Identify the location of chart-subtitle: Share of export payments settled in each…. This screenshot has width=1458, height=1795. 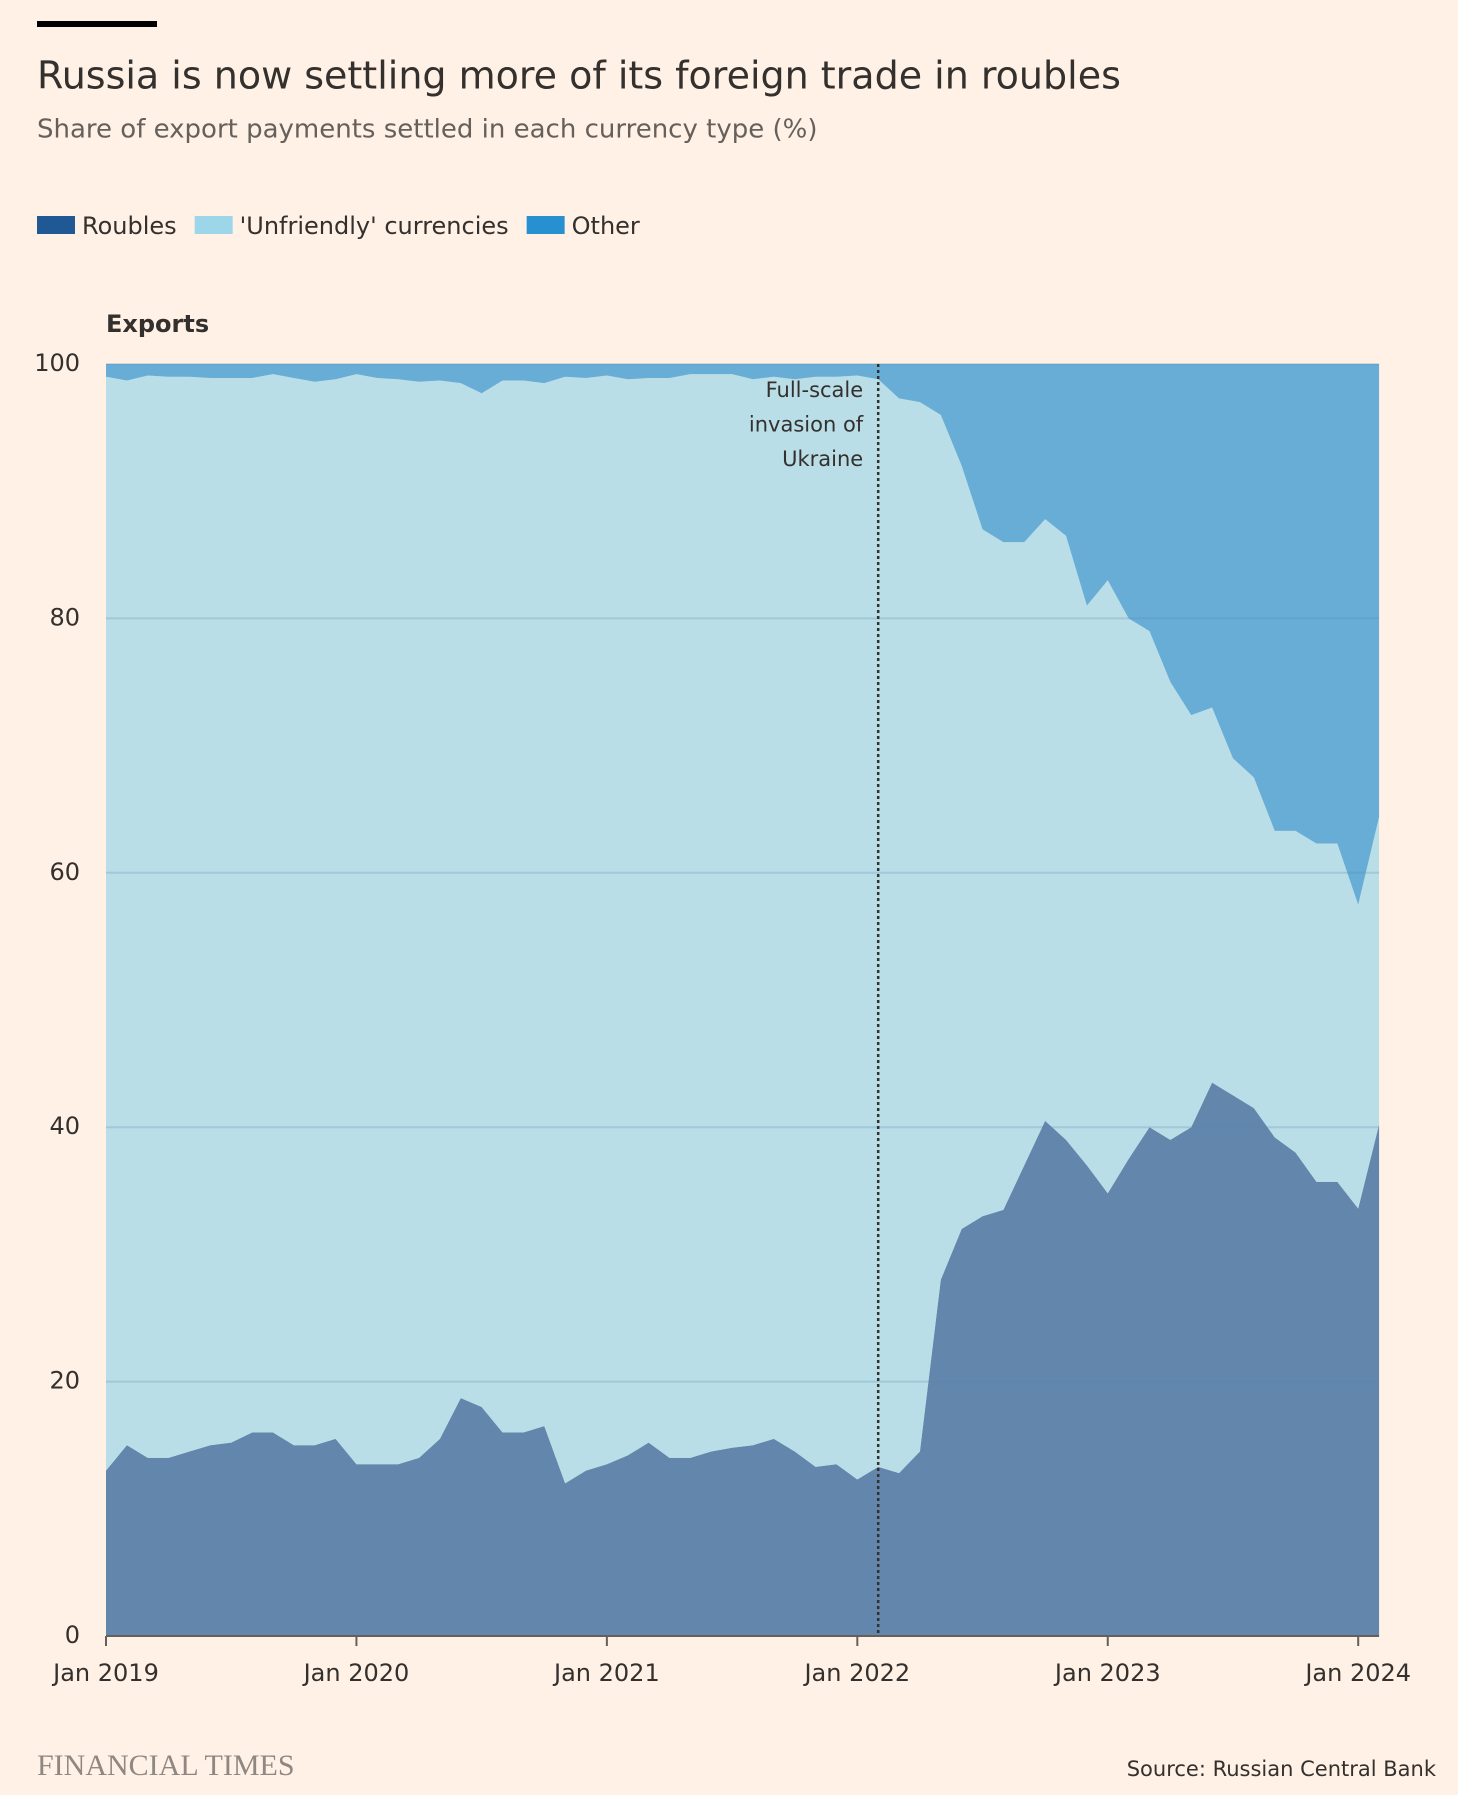
(427, 130).